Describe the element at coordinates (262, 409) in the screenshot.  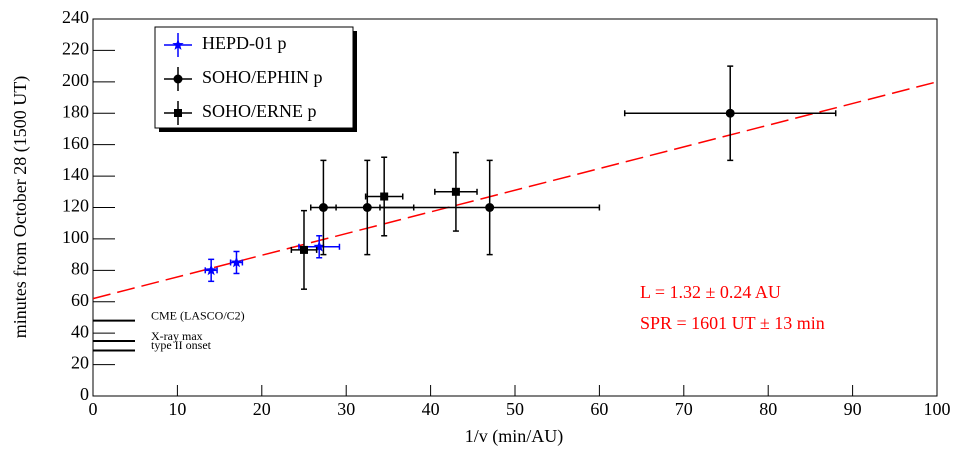
I see `x-tick-label: 20` at that location.